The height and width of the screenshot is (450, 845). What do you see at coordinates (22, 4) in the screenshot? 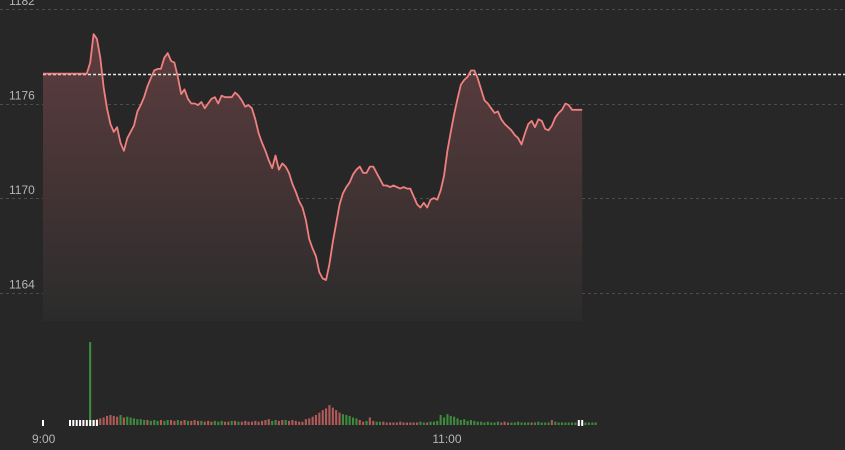
I see `y-tick-label: 1182` at bounding box center [22, 4].